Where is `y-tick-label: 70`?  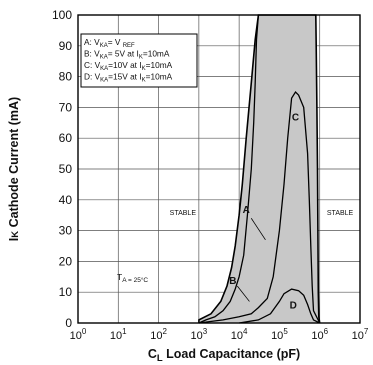
y-tick-label: 70 is located at coordinates (66, 107).